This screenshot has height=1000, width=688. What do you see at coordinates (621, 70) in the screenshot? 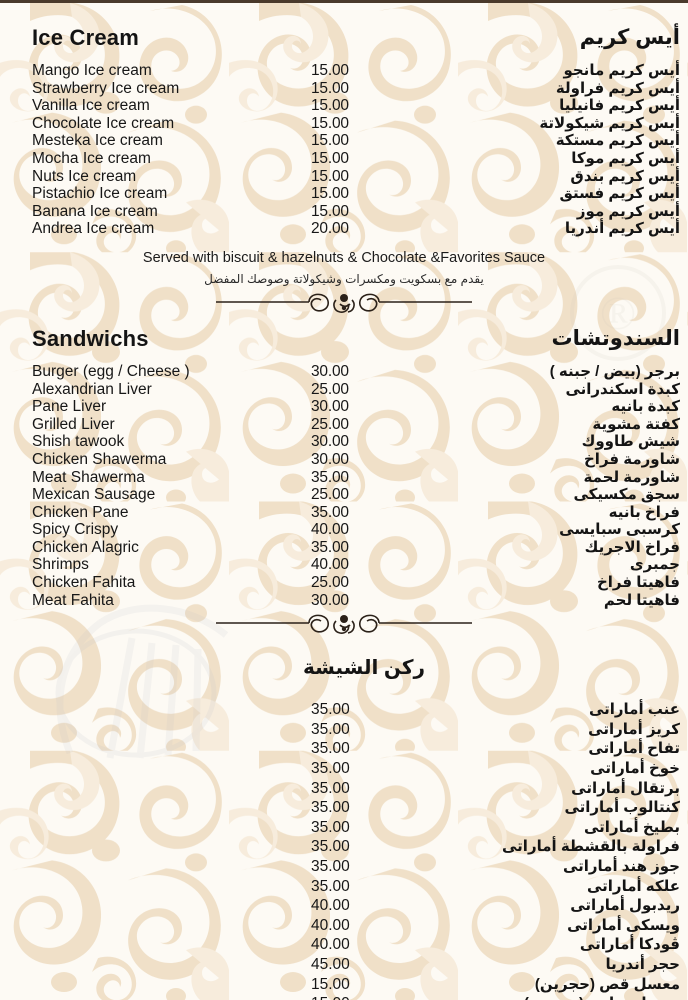
I see `item-name-ar: أيس كريم مانجو` at bounding box center [621, 70].